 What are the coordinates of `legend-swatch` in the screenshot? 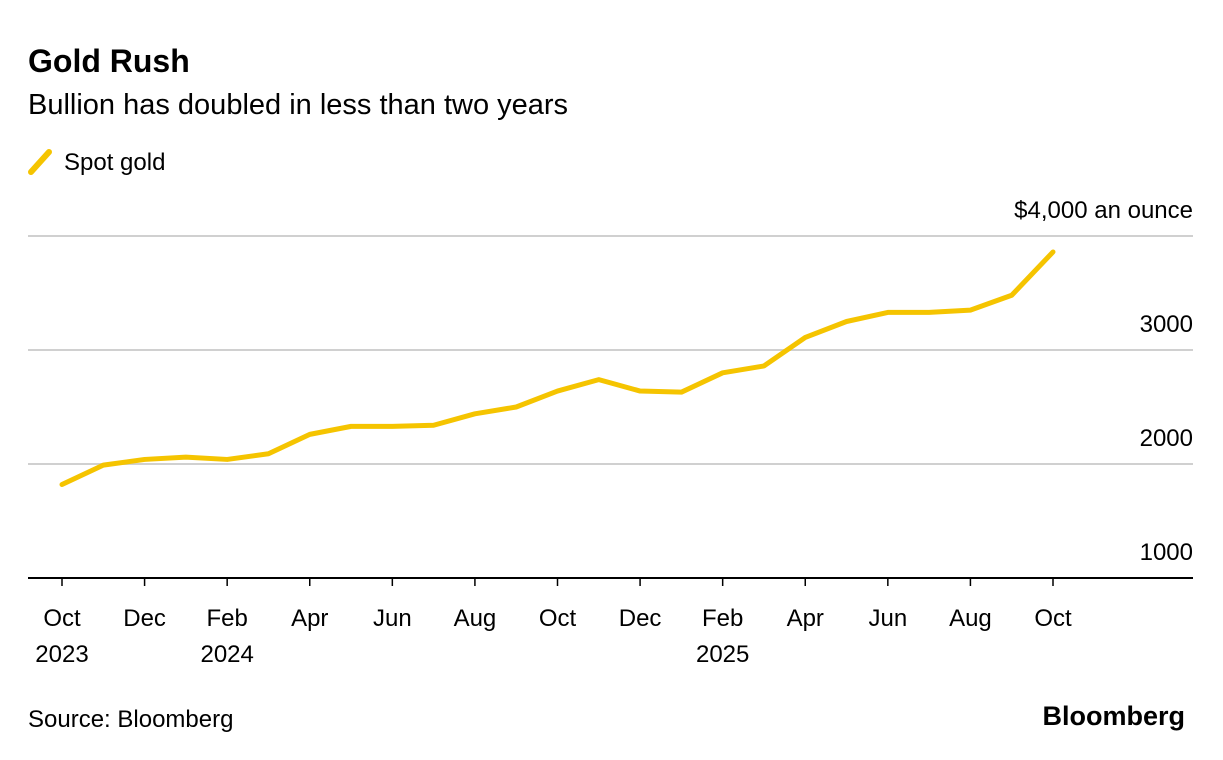 It's located at (40, 162).